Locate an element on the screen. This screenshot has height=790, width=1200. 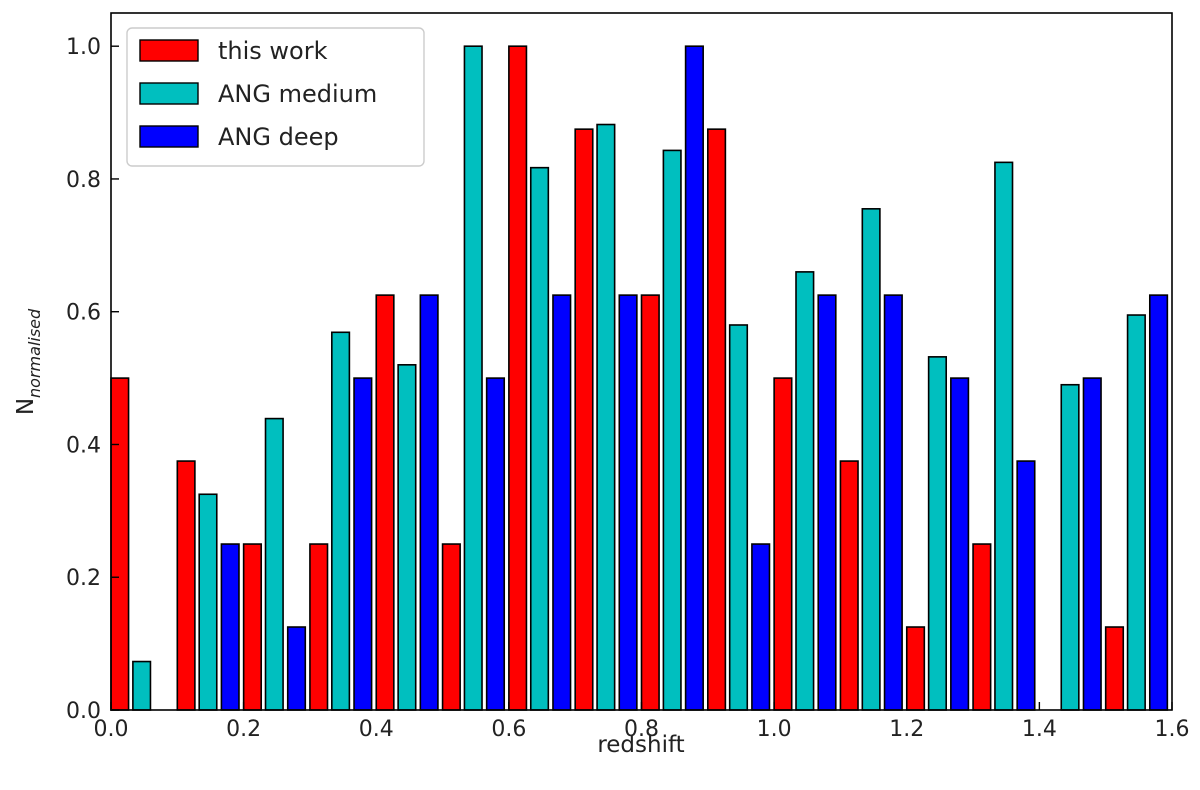
x-tick-label: 1.2 is located at coordinates (906, 729).